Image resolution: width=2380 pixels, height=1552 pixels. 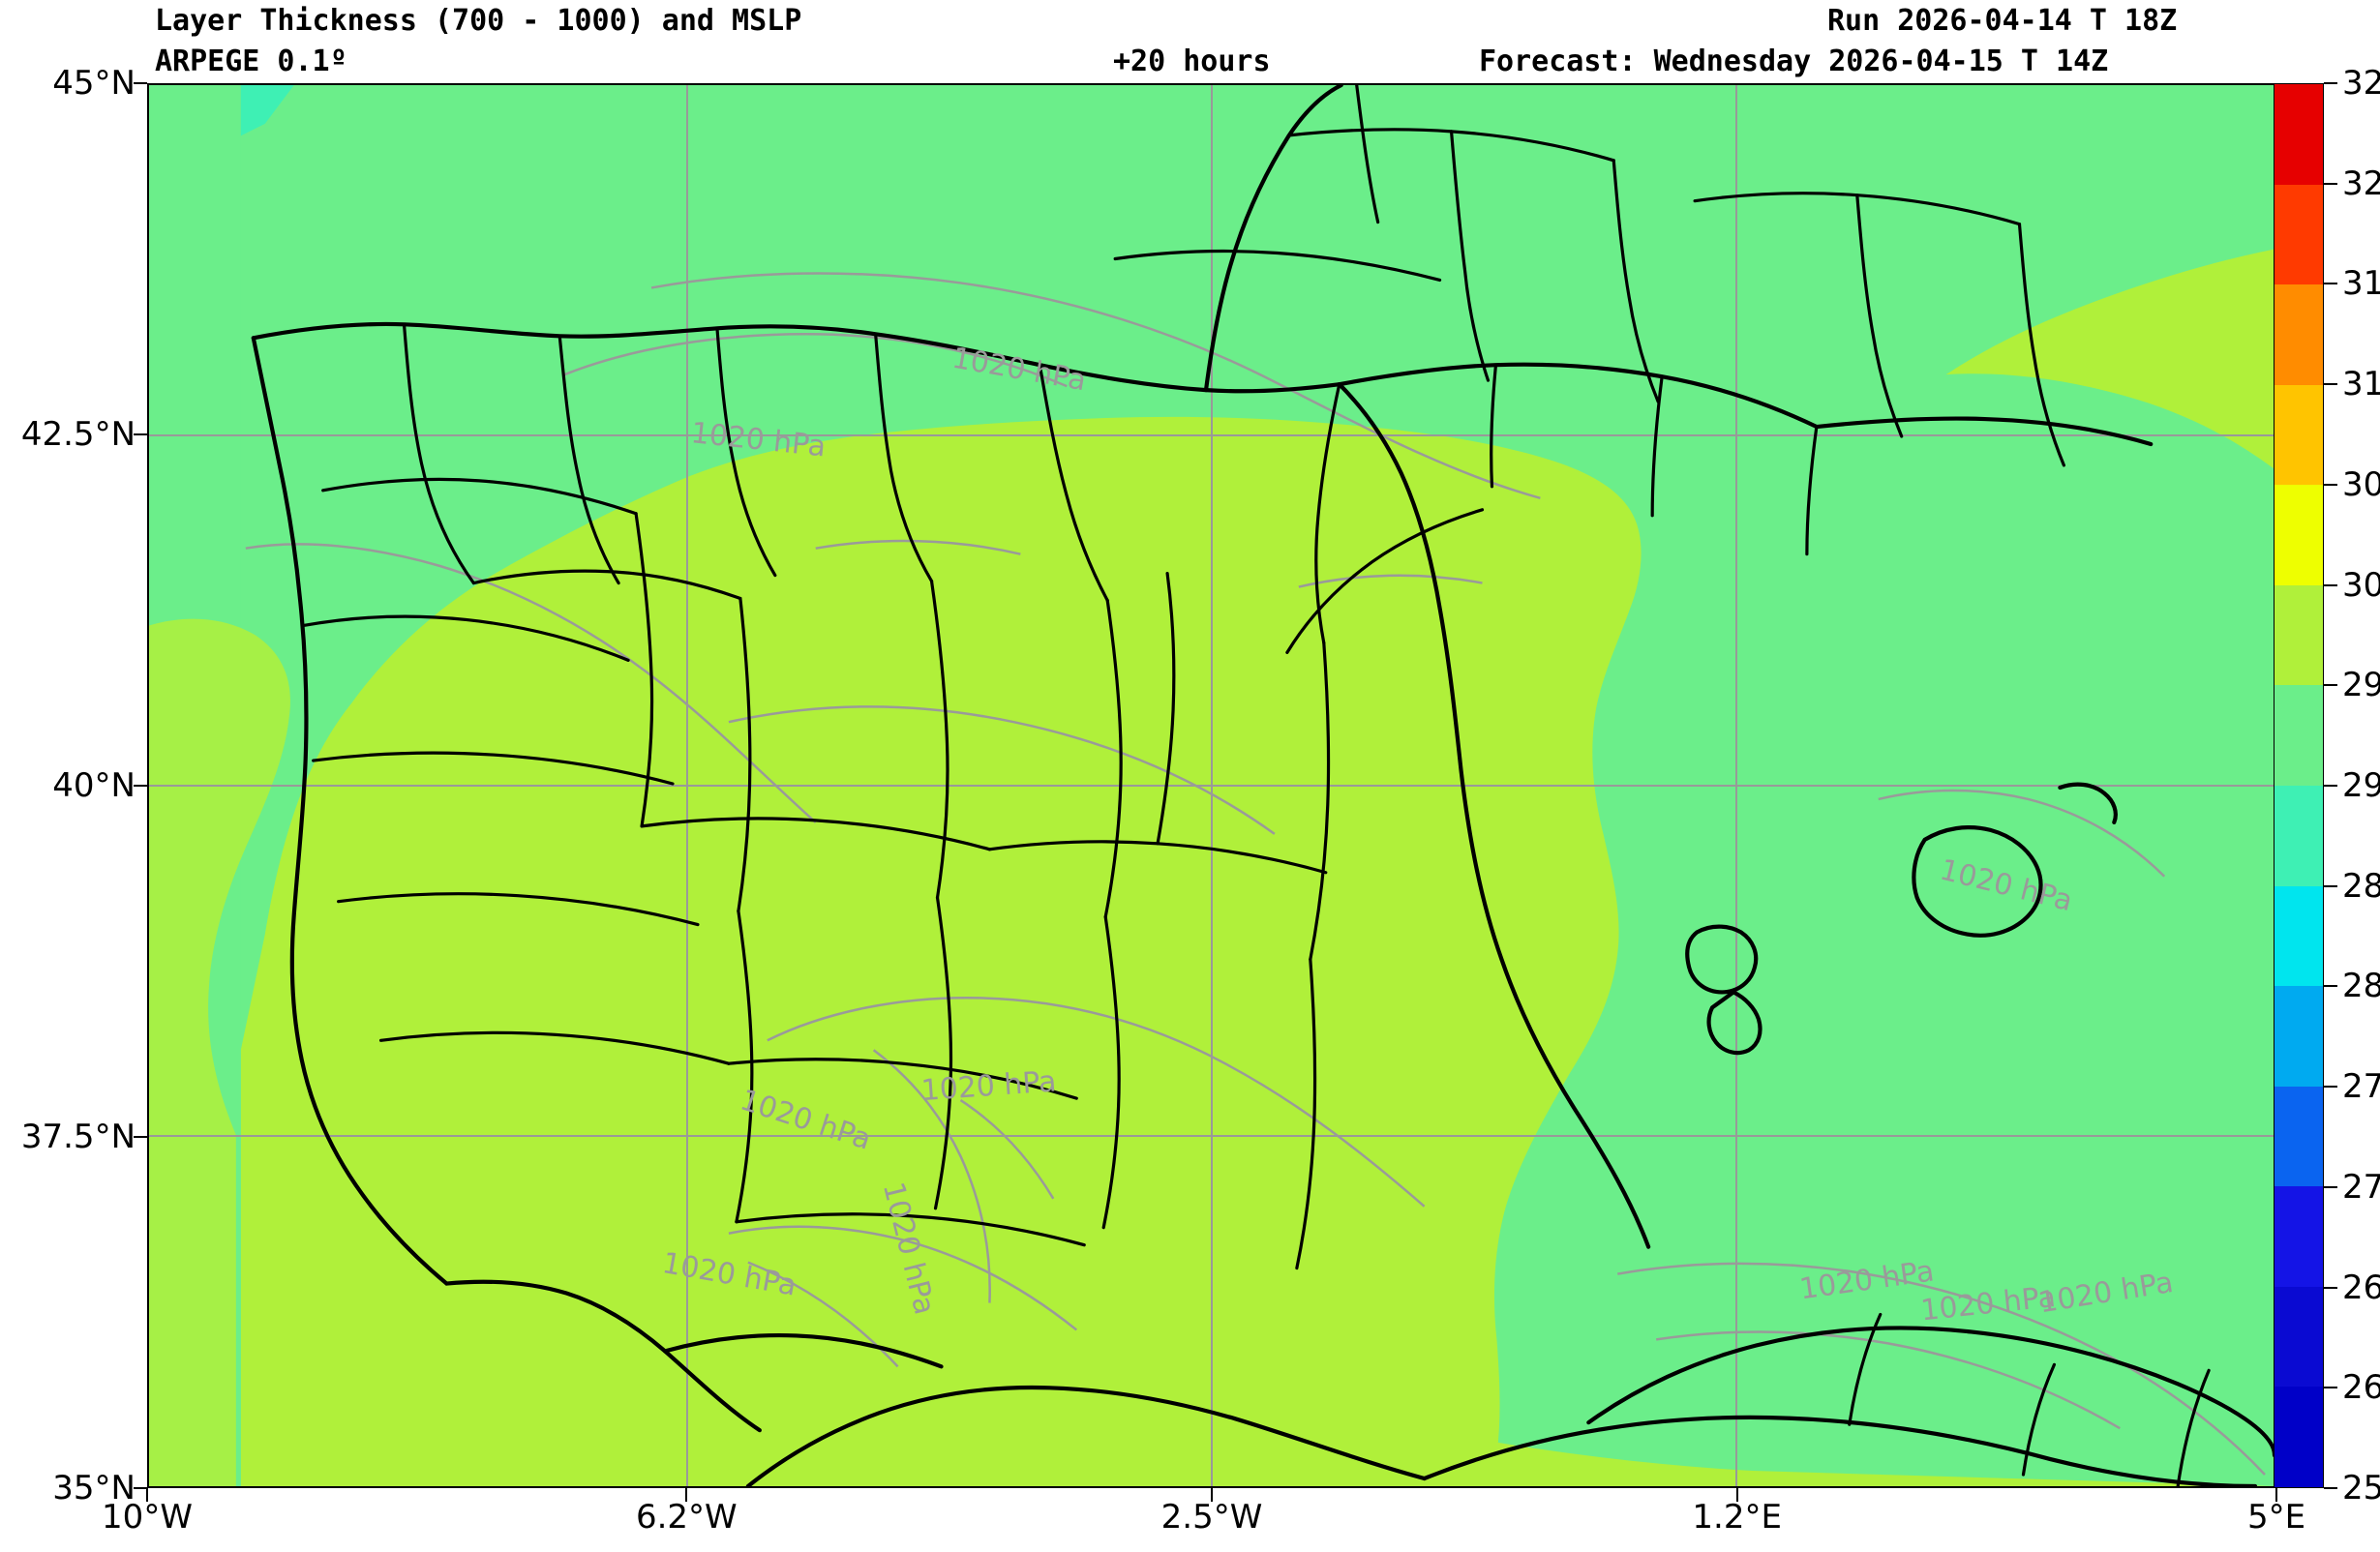 I want to click on longitude-tick-label: 2.5°W, so click(x=1211, y=1518).